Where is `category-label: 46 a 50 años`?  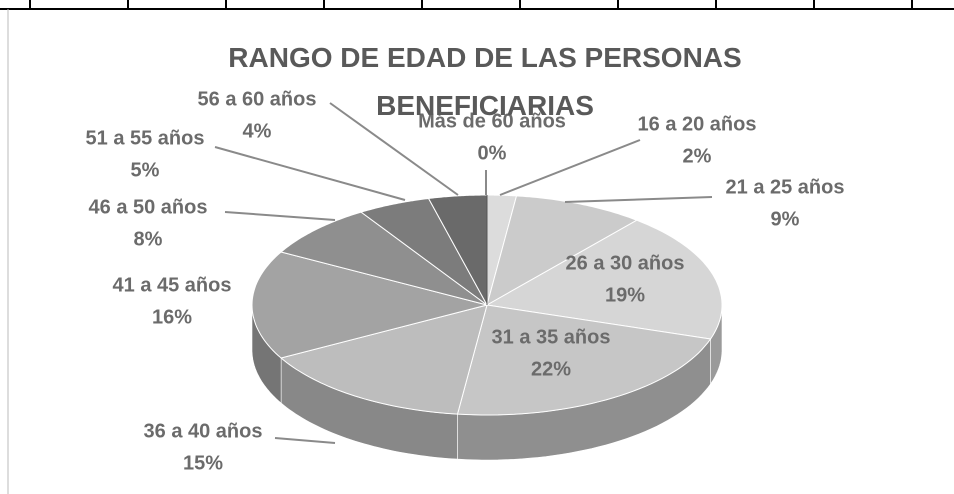
category-label: 46 a 50 años is located at coordinates (148, 207).